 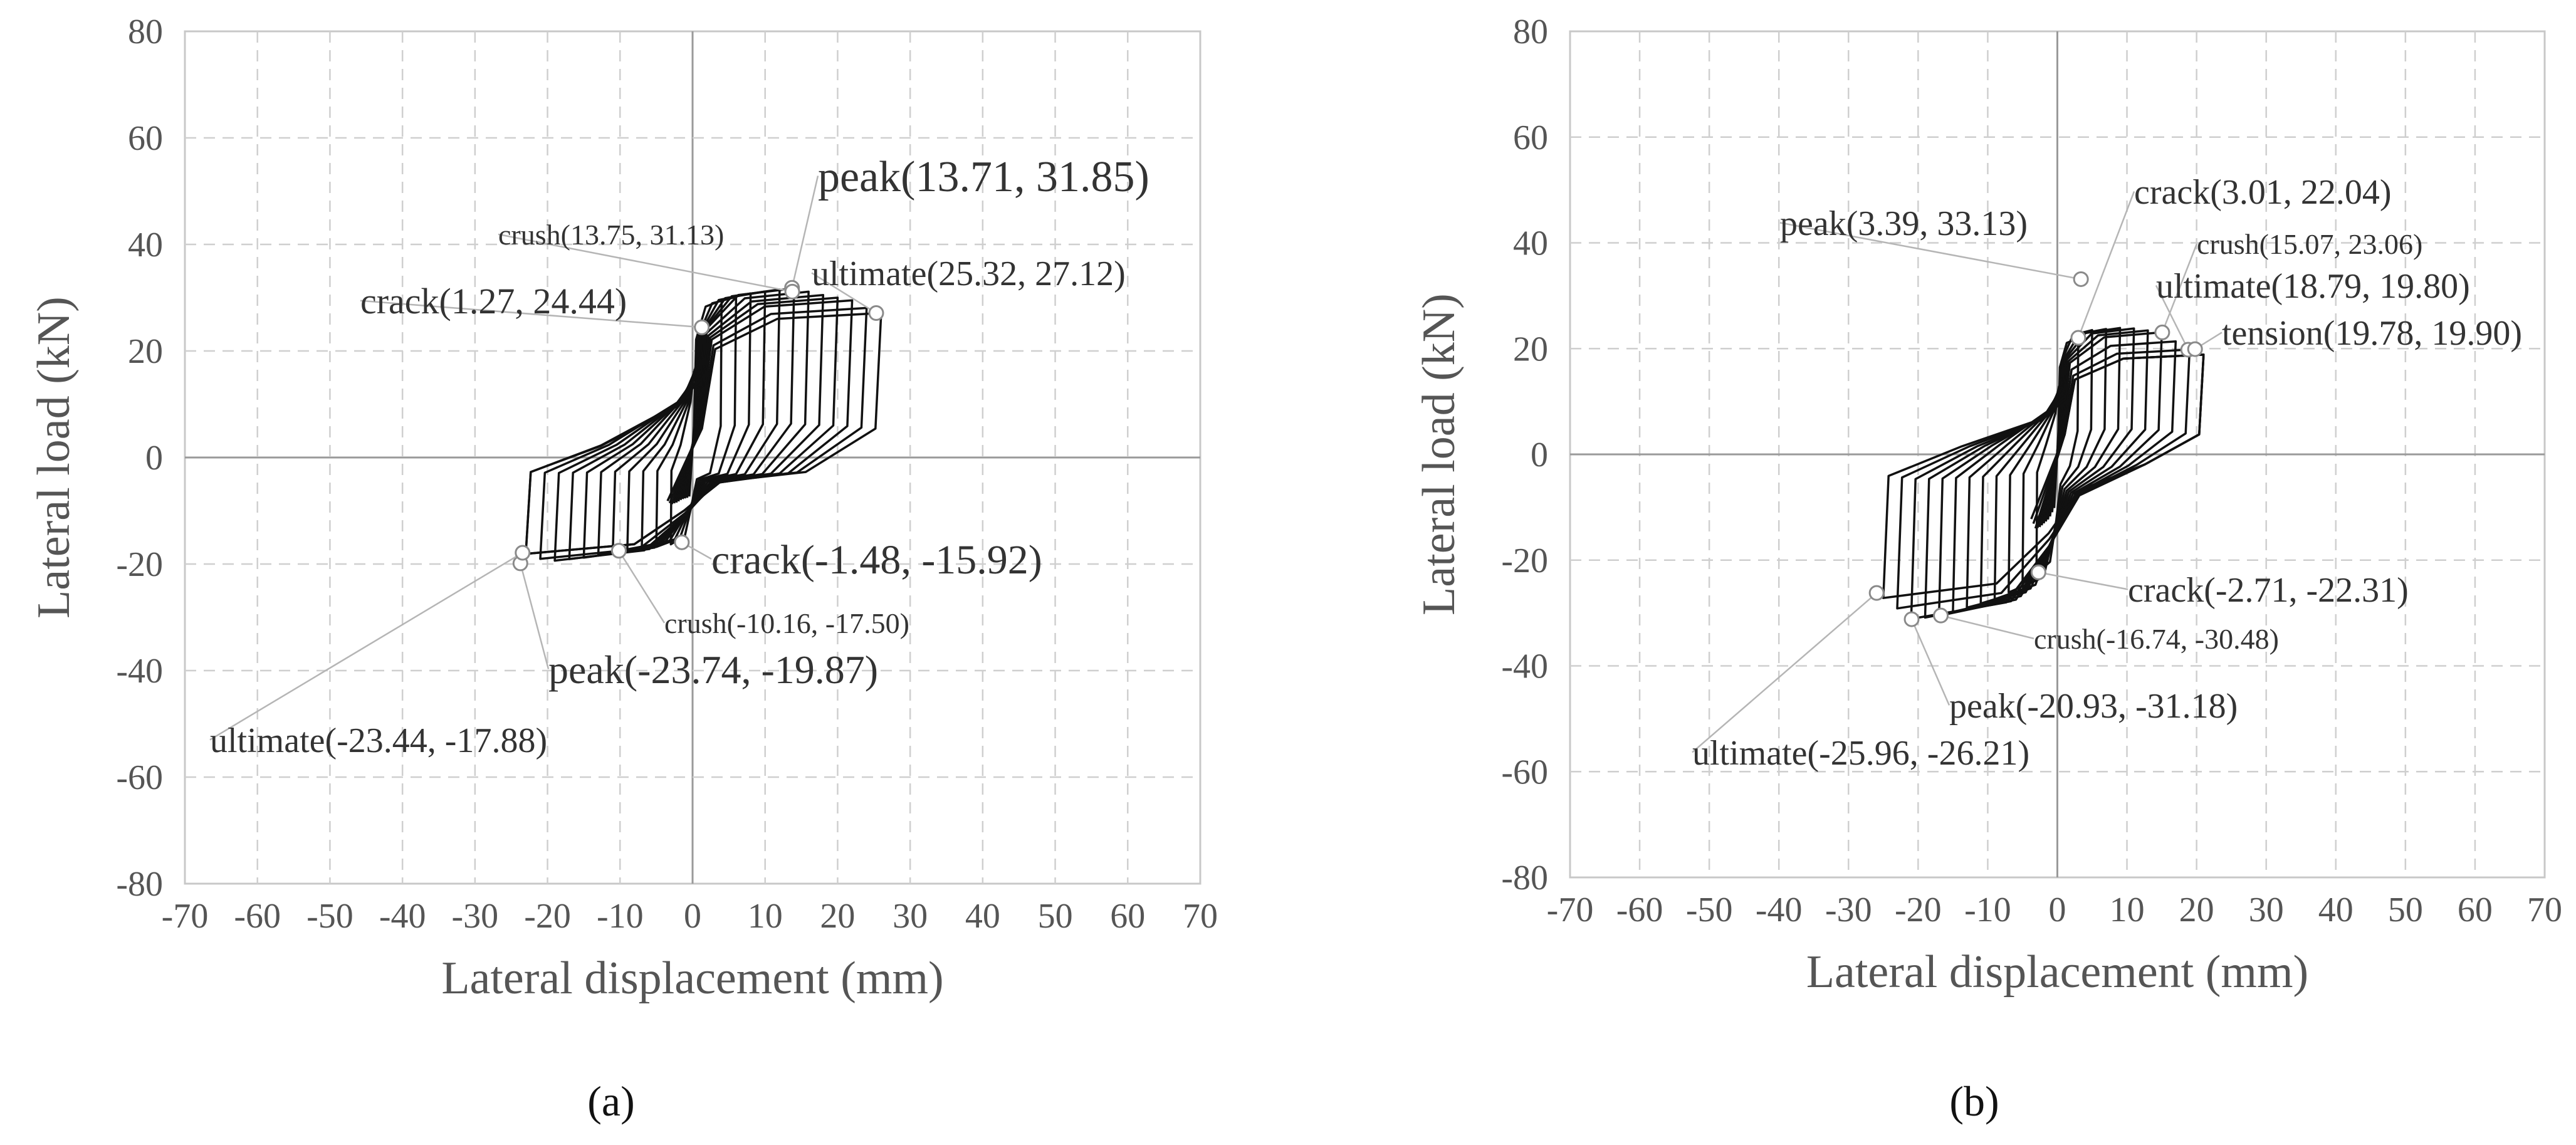 I want to click on annotation-label: crack(1.27, 24.44), so click(x=493, y=301).